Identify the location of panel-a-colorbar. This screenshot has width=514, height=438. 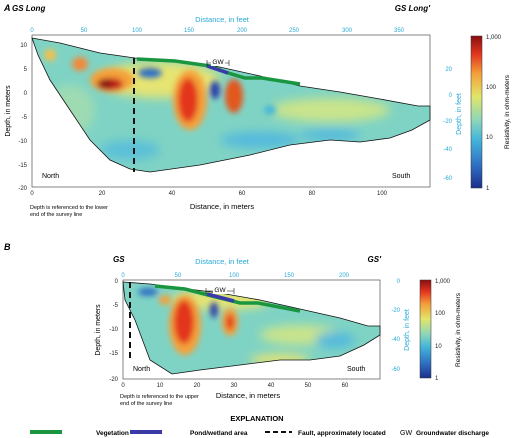
(476, 112).